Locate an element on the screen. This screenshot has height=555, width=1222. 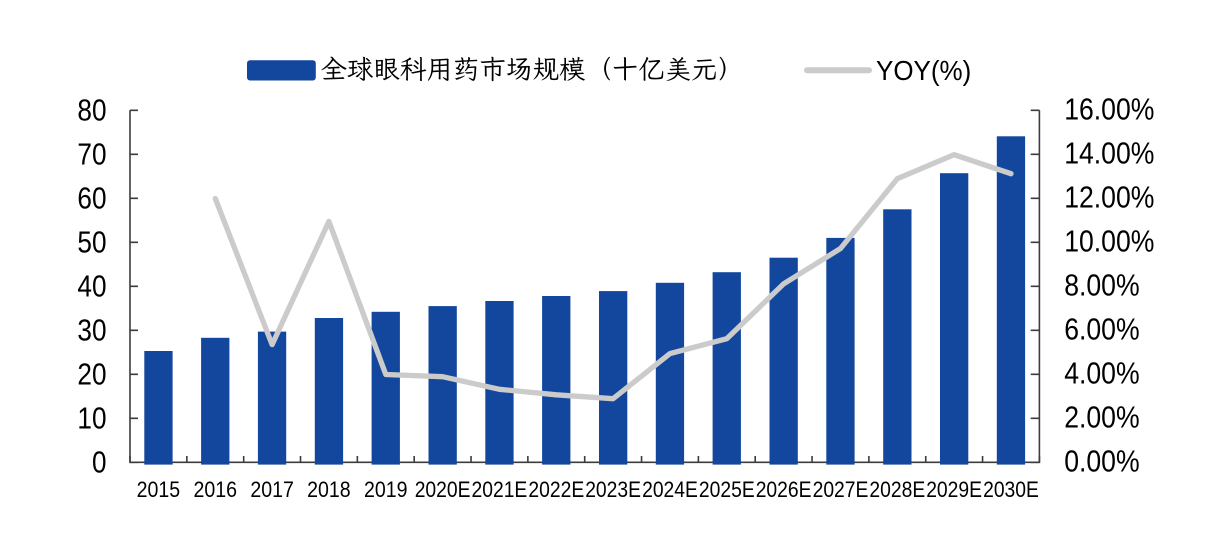
svg-text: 2024E is located at coordinates (670, 489).